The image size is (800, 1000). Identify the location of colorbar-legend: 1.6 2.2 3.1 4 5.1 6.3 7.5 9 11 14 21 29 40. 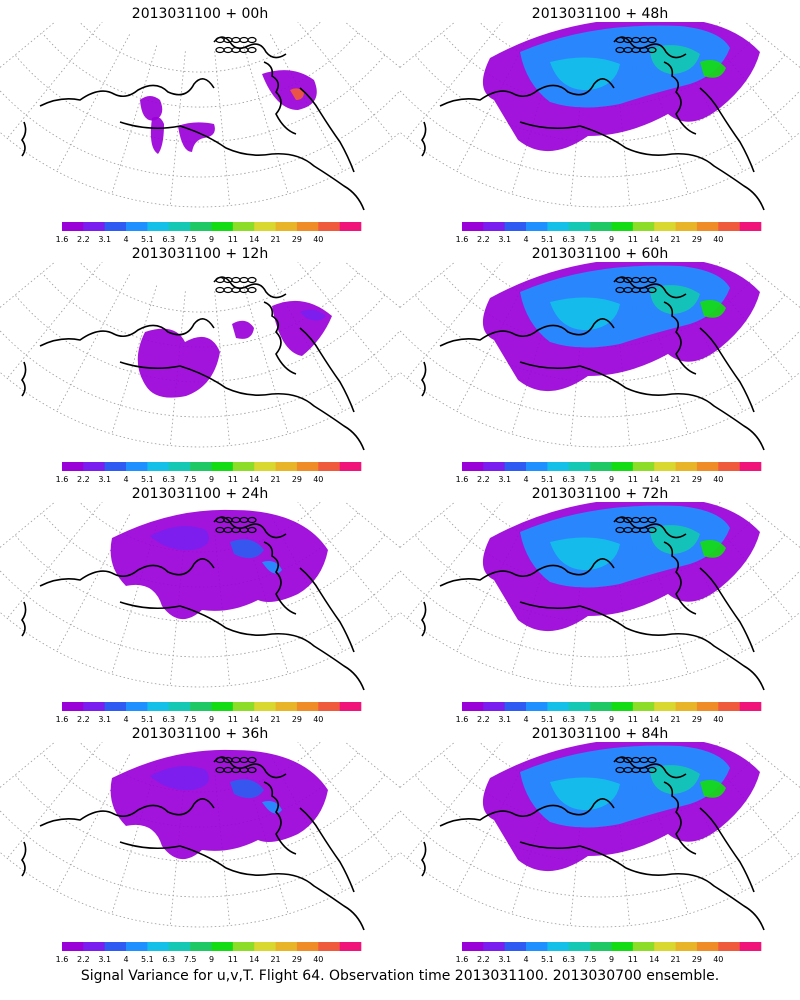
(609, 953).